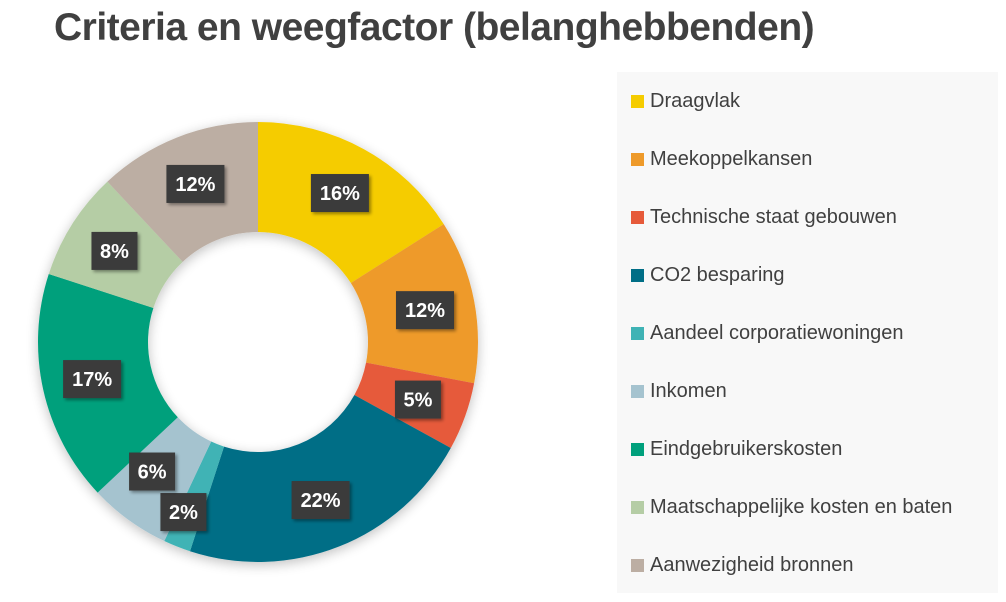 Image resolution: width=1006 pixels, height=602 pixels. Describe the element at coordinates (773, 216) in the screenshot. I see `legend-label: Technische staat gebouwen` at that location.